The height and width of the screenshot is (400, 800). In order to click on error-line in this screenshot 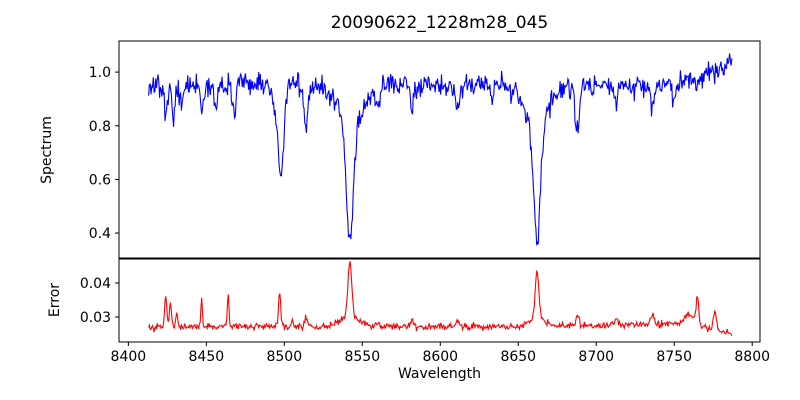, I will do `click(440, 299)`.